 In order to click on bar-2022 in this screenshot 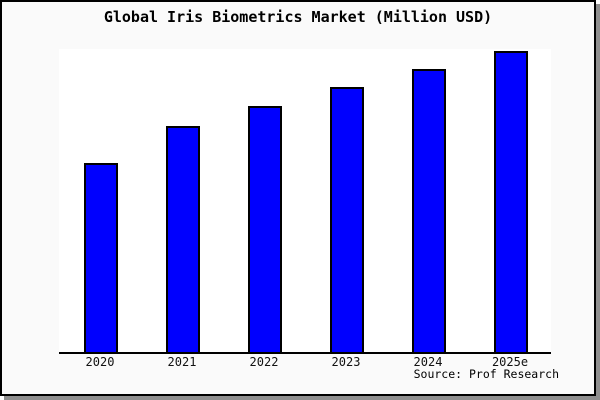, I will do `click(264, 229)`.